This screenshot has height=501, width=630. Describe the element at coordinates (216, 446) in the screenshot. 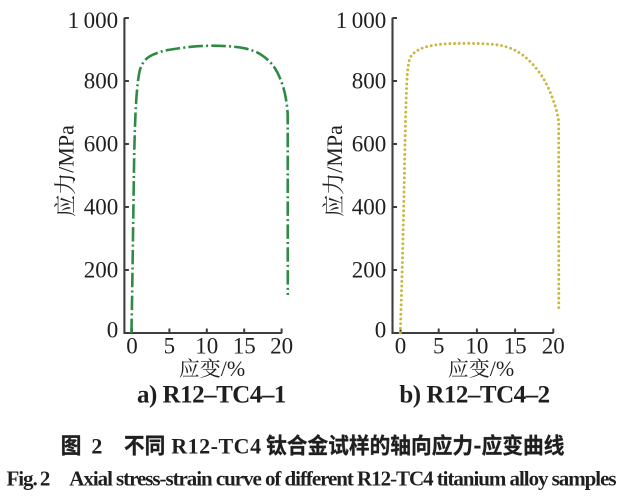

I see `svg-text: R12-TC4` at that location.